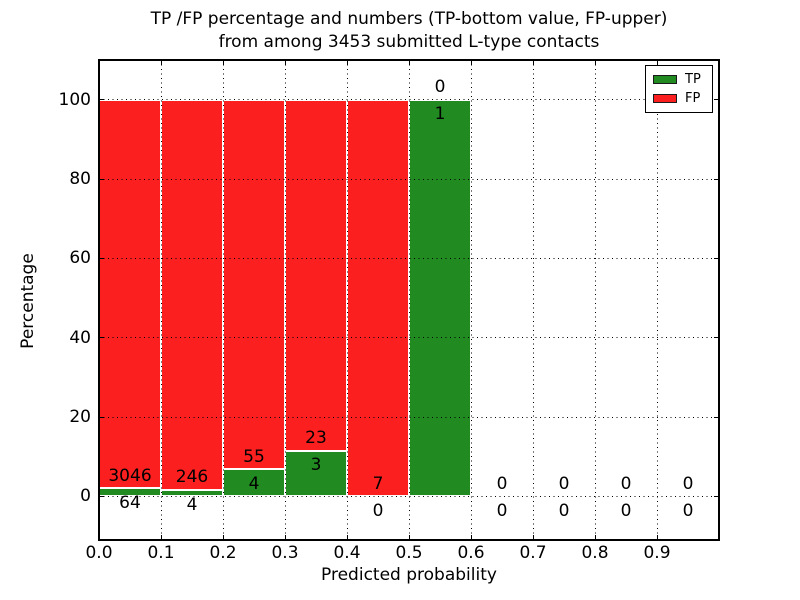 The width and height of the screenshot is (800, 600). Describe the element at coordinates (409, 553) in the screenshot. I see `x-tick-label: 0.5` at that location.